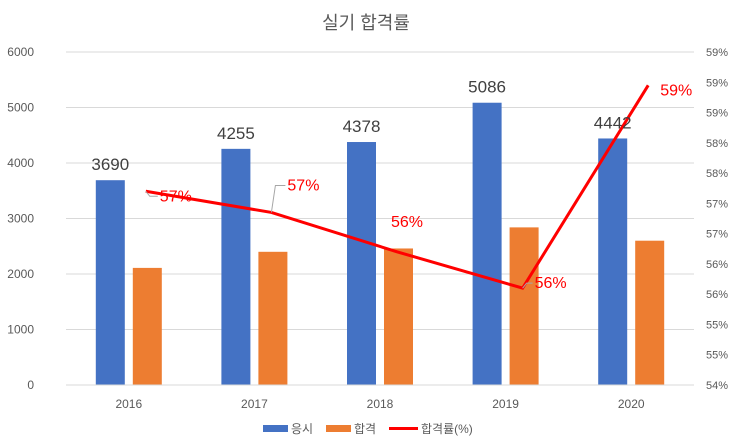 This screenshot has height=445, width=732. Describe the element at coordinates (676, 90) in the screenshot. I see `rate-data-label: 59%` at that location.